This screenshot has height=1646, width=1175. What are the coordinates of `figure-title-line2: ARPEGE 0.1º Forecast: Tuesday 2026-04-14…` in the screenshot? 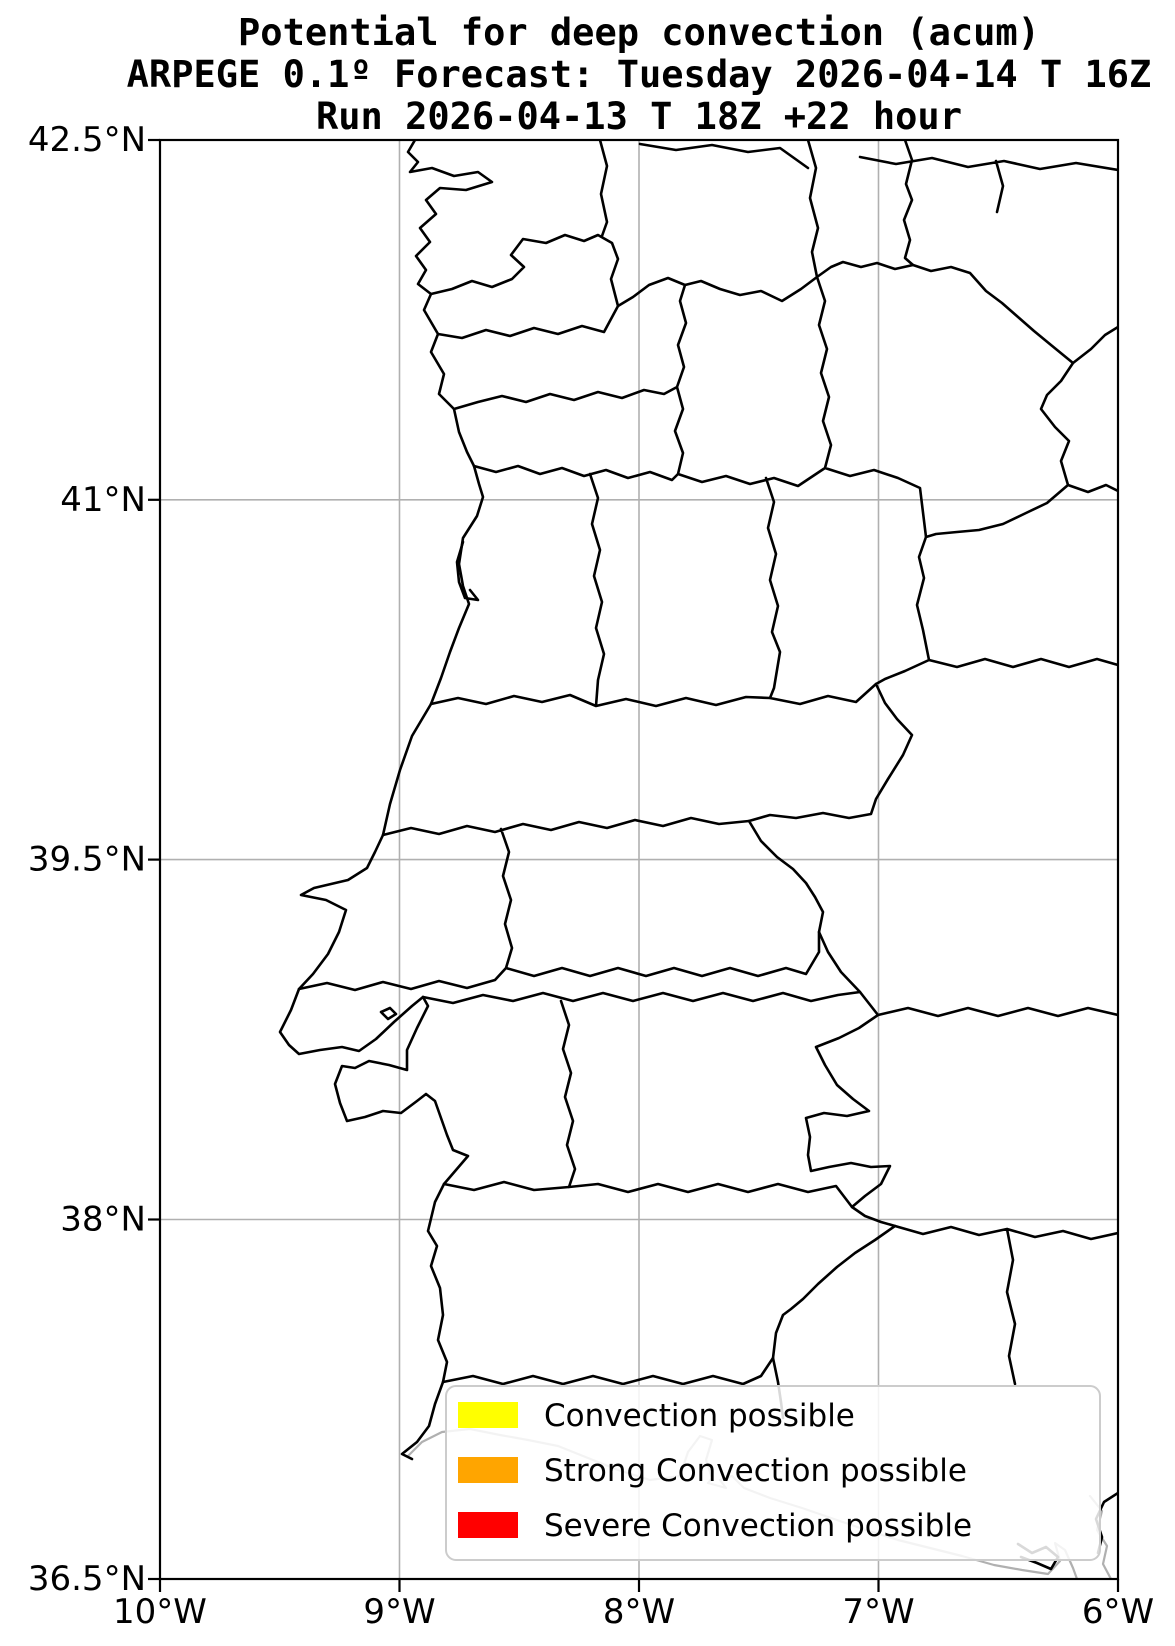 It's located at (639, 74).